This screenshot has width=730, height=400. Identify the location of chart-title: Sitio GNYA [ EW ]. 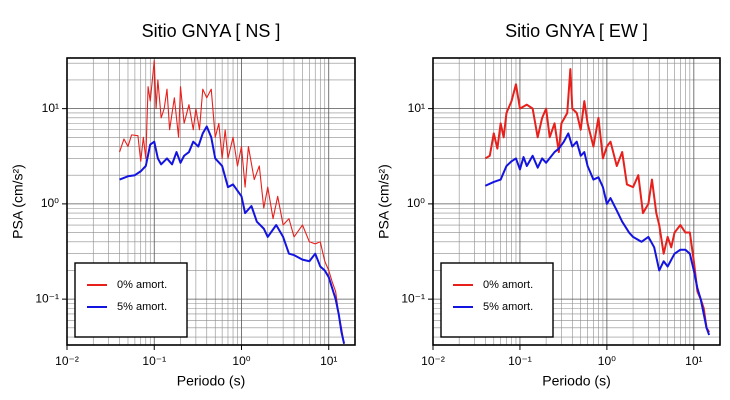
(576, 31).